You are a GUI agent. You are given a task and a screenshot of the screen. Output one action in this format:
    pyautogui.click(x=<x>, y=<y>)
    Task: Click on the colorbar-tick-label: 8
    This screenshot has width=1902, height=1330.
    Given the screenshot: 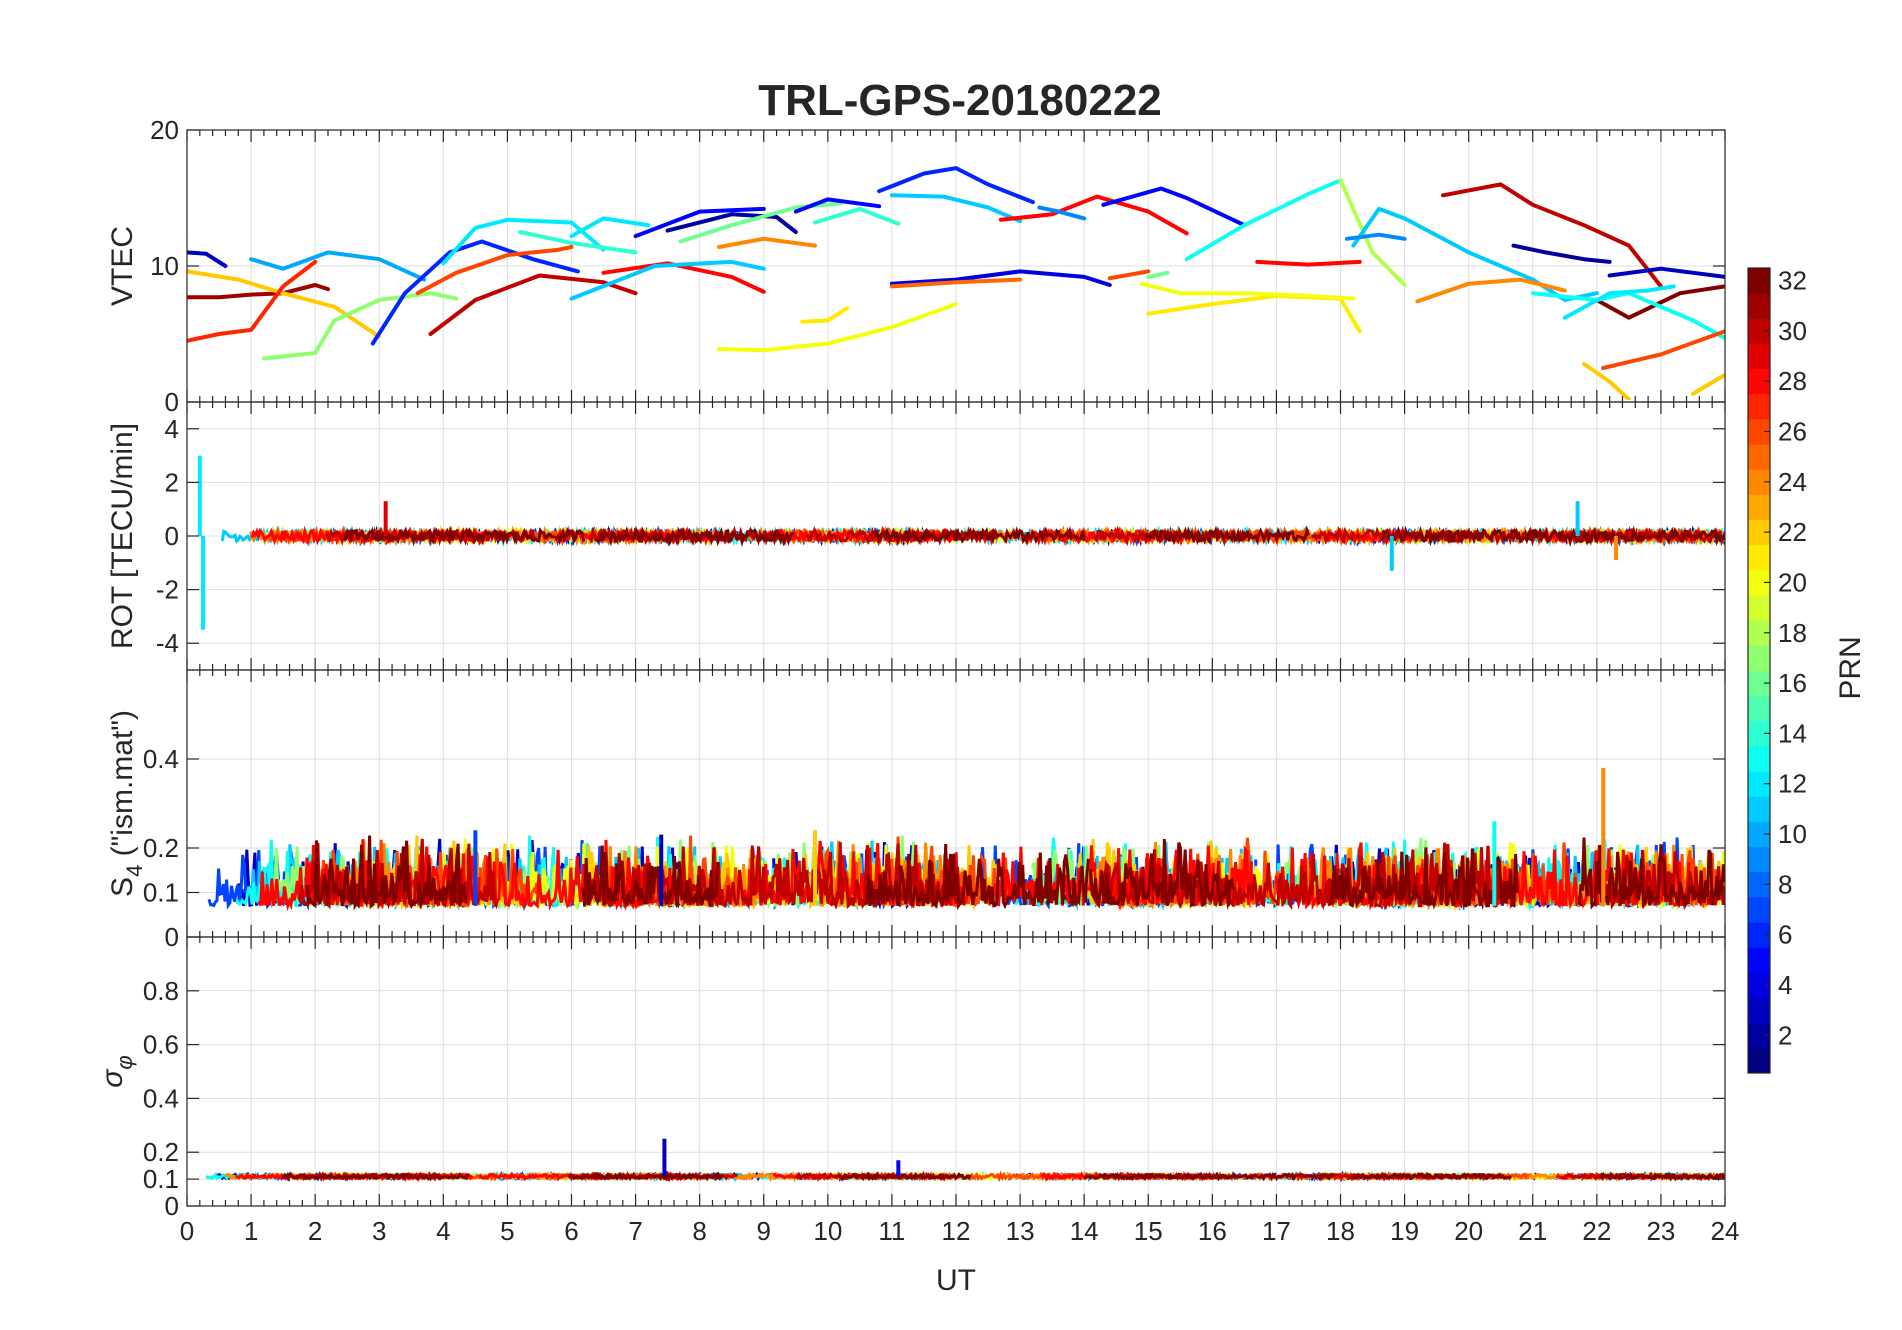 What is the action you would take?
    pyautogui.click(x=1785, y=884)
    